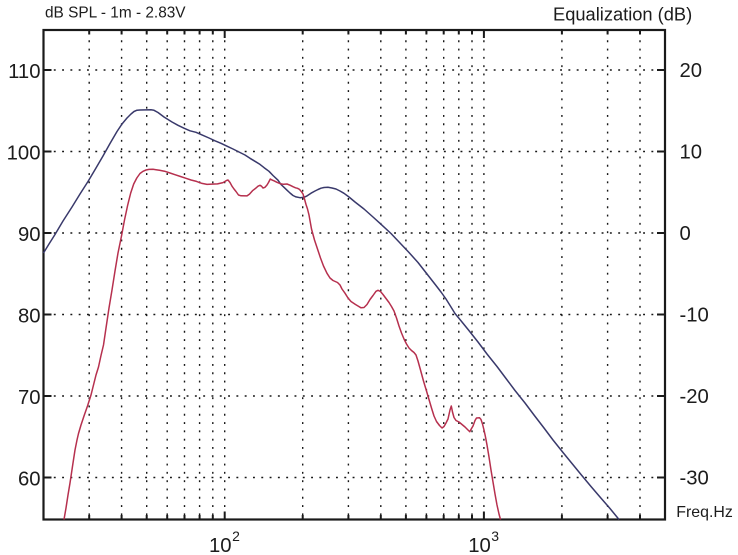 The width and height of the screenshot is (738, 555). Describe the element at coordinates (29, 316) in the screenshot. I see `svg-text: 80` at that location.